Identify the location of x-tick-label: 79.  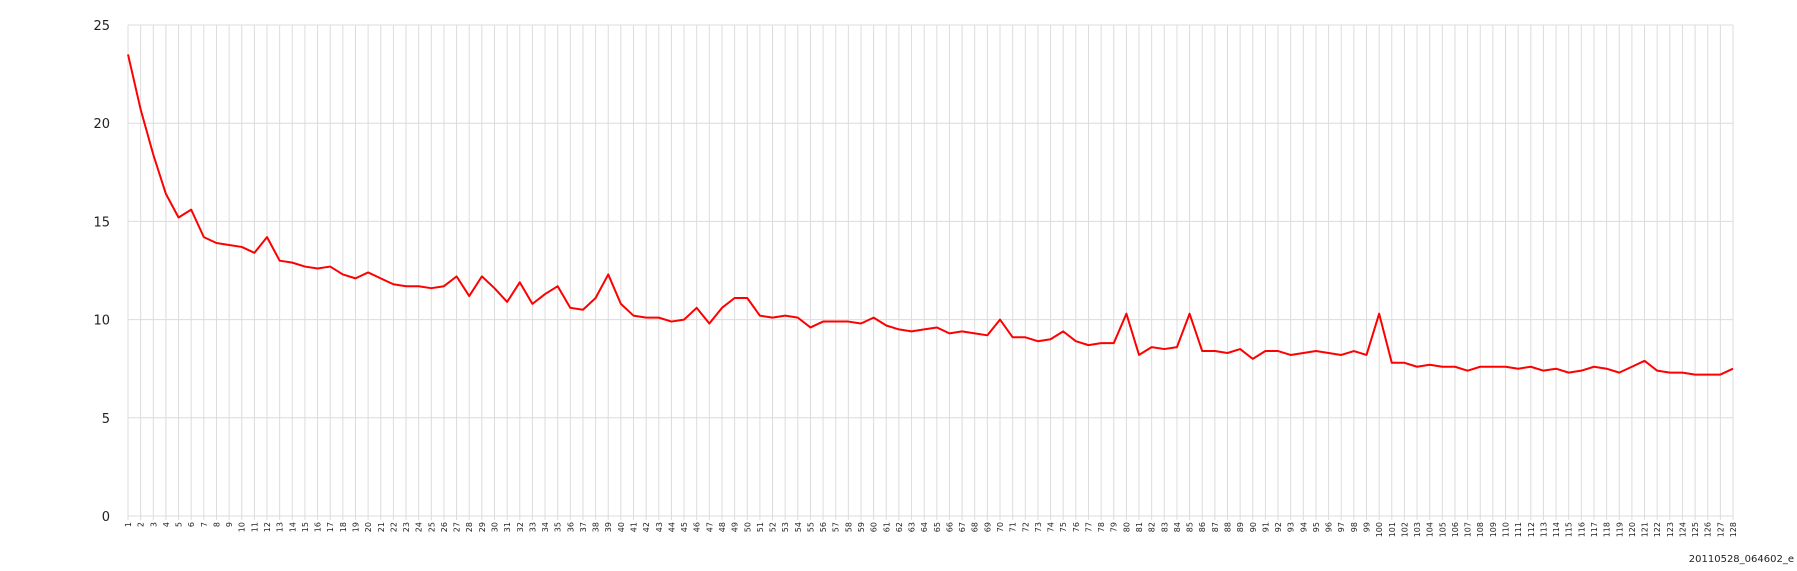
(1114, 527).